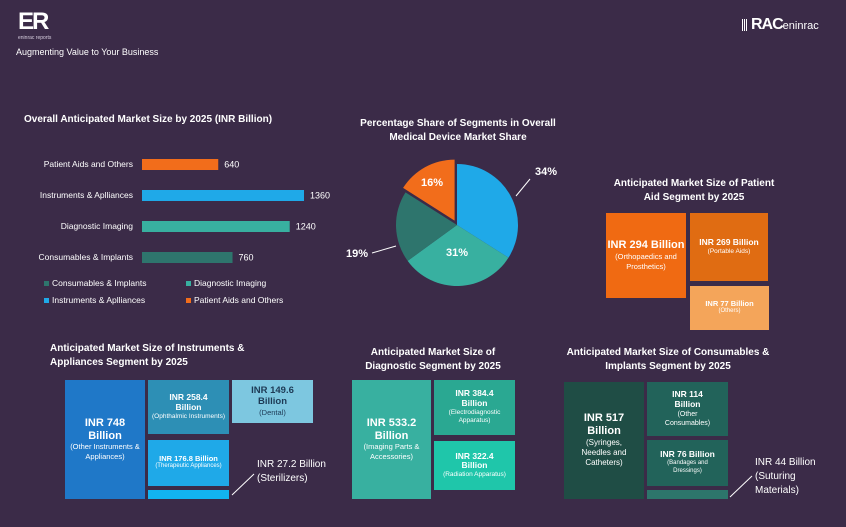 The image size is (846, 527). What do you see at coordinates (694, 197) in the screenshot?
I see `patient-title-line2: Aid Segment by 2025` at bounding box center [694, 197].